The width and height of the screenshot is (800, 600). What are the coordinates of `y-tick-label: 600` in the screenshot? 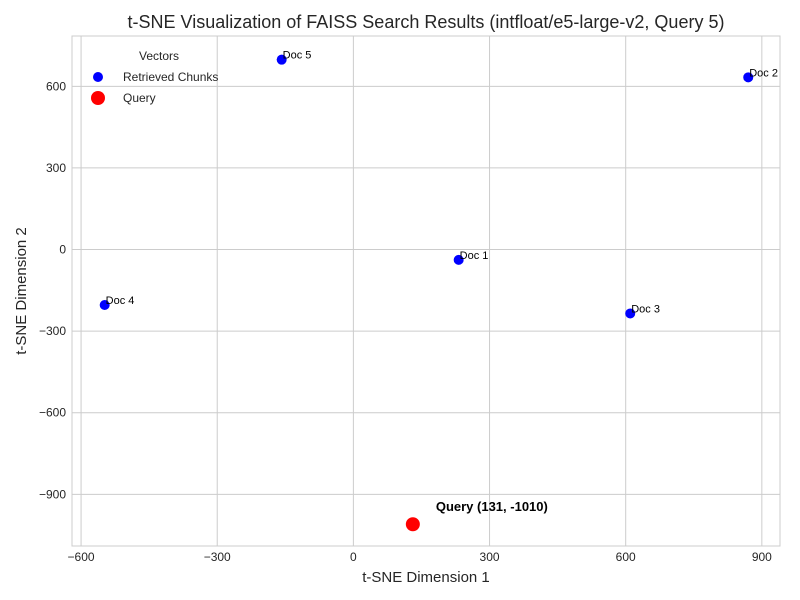 It's located at (56, 86).